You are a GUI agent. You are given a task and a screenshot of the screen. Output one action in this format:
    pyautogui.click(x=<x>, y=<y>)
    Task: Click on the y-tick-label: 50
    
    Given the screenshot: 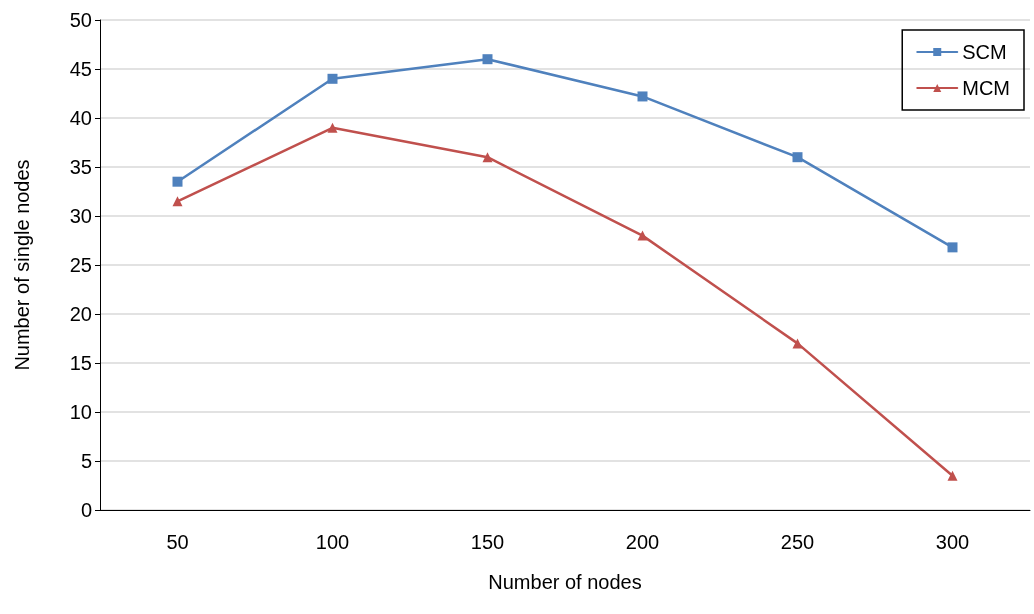 What is the action you would take?
    pyautogui.click(x=80, y=20)
    